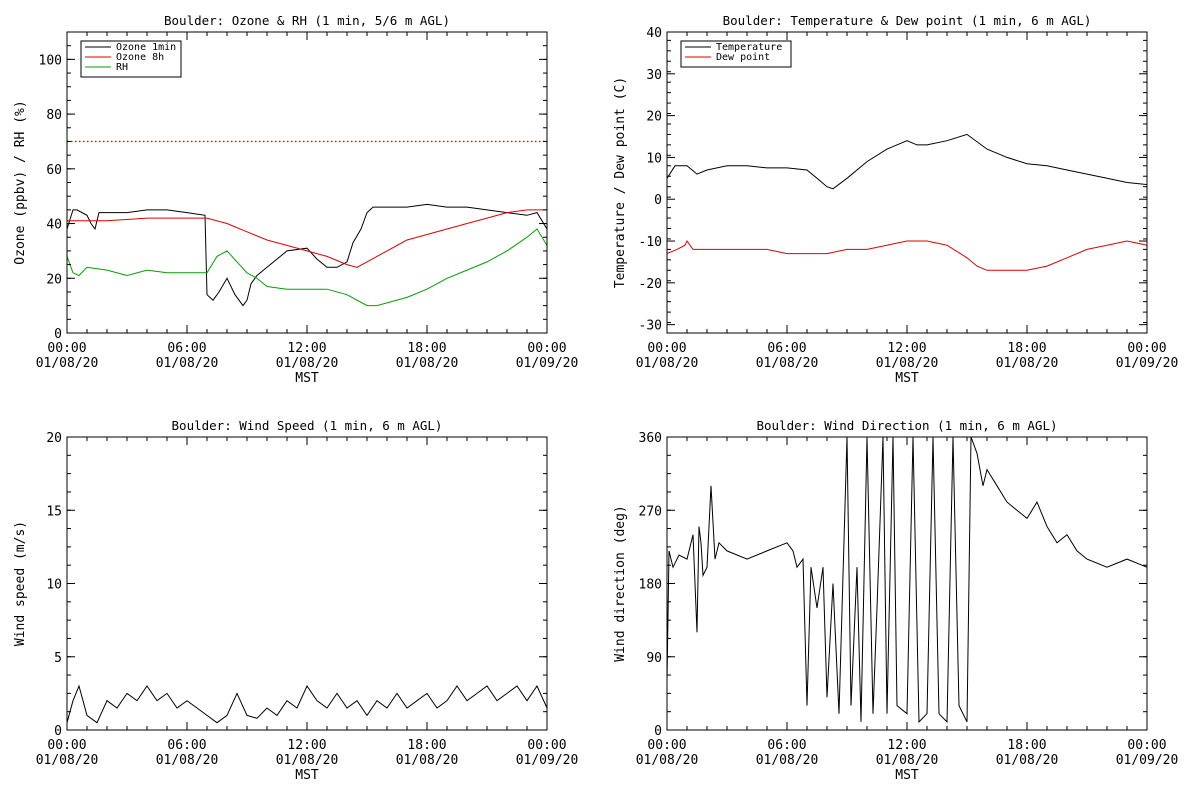 This screenshot has height=804, width=1200. Describe the element at coordinates (54, 511) in the screenshot. I see `y-tick-label: 15` at that location.